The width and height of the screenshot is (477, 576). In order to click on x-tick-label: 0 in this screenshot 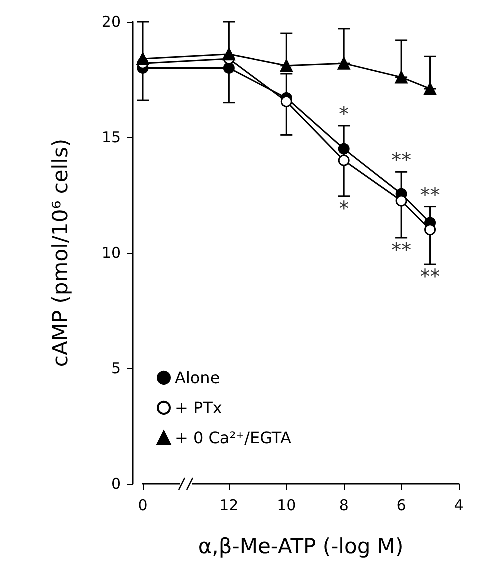, I will do `click(143, 505)`.